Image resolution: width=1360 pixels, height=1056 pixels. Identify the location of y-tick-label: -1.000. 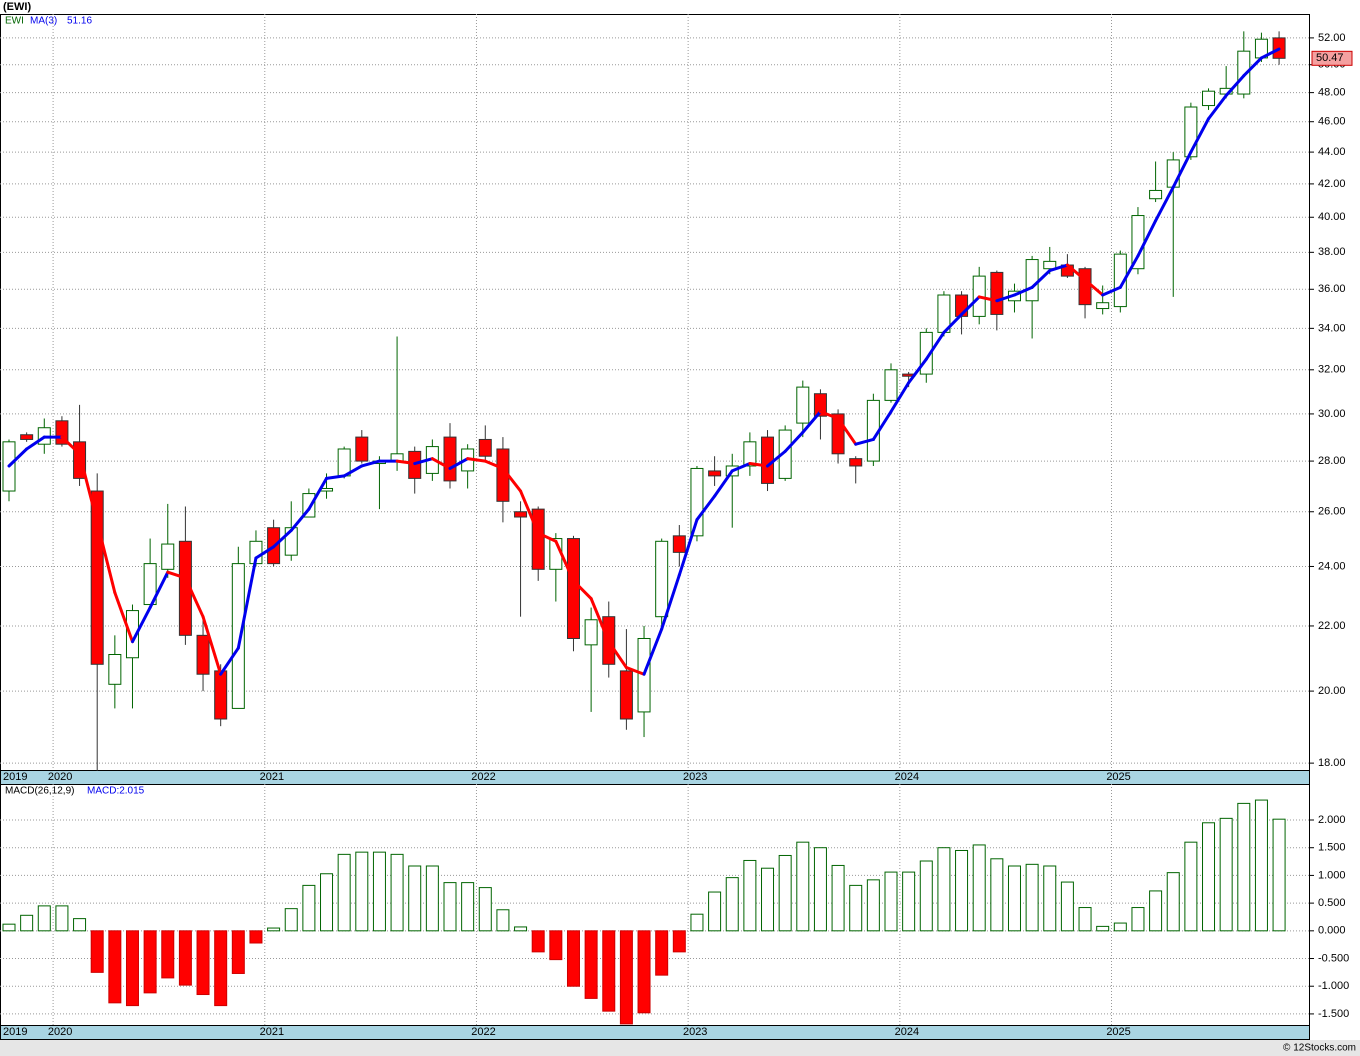
(1333, 986).